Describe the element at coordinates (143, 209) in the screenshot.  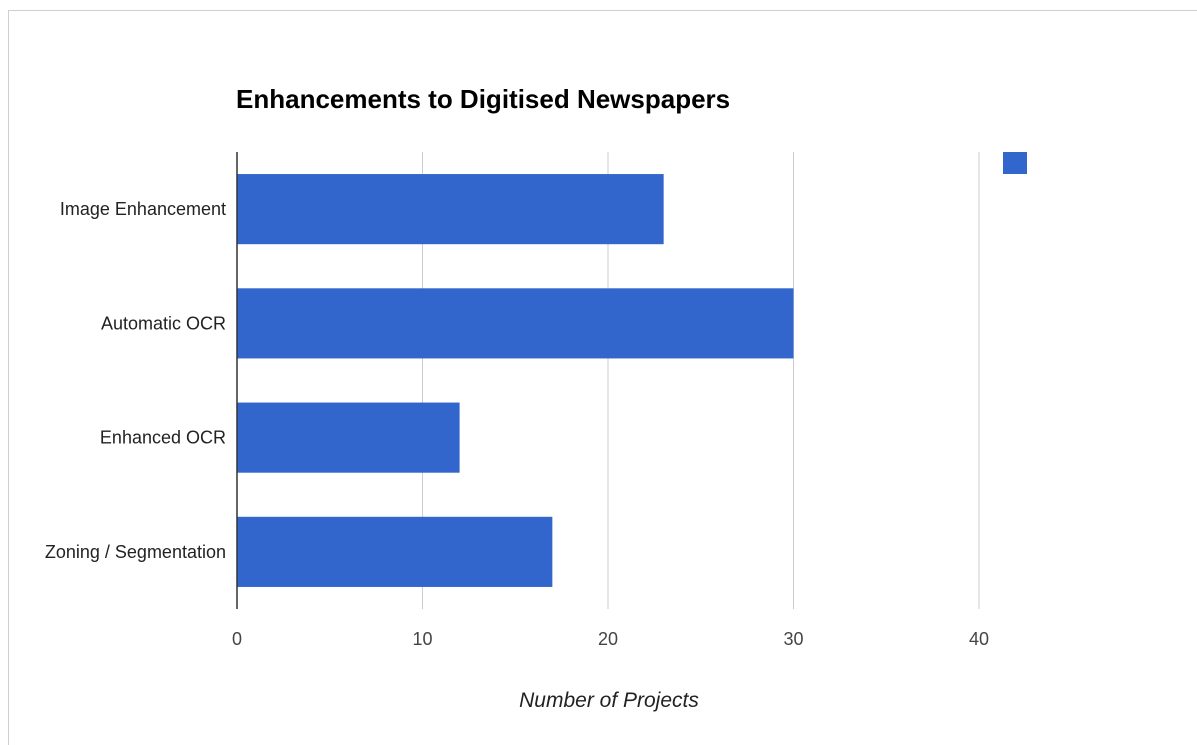
I see `category-label: Image Enhancement` at that location.